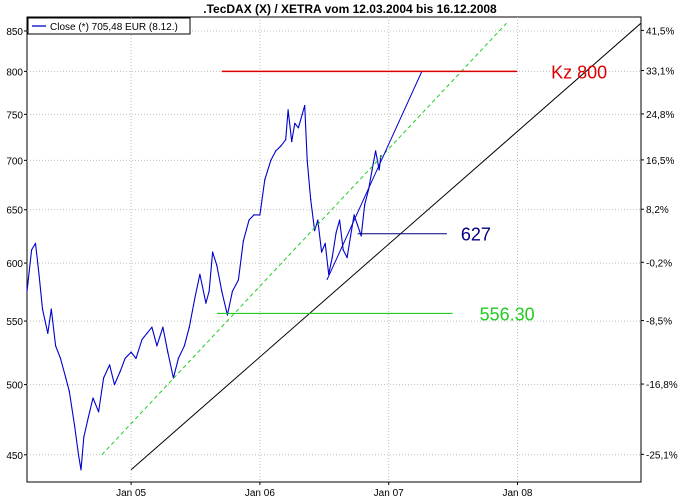 This screenshot has width=700, height=500. What do you see at coordinates (517, 493) in the screenshot?
I see `x-tick-label: Jan 08` at bounding box center [517, 493].